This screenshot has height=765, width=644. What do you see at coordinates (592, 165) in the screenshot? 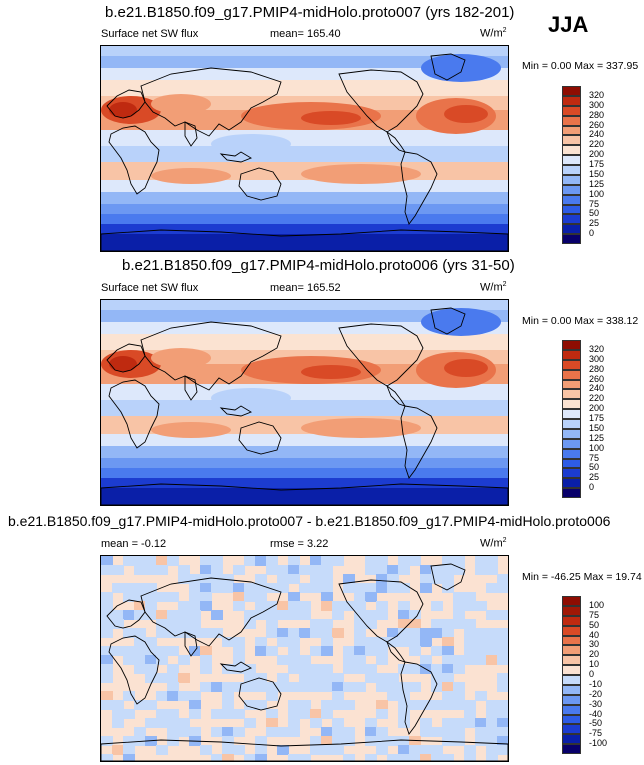
I see `panel-1-colorbar: 0 25 50 75 100 125 150 175 200 220 240 260 280 300 320` at bounding box center [592, 165].